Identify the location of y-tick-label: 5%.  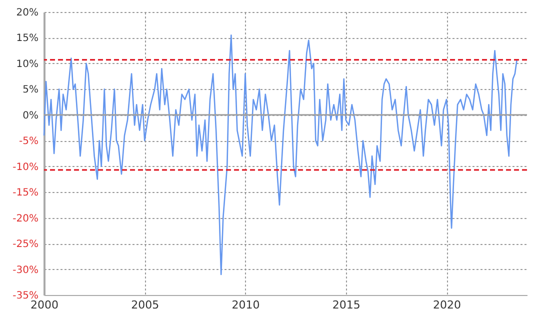
(30, 90).